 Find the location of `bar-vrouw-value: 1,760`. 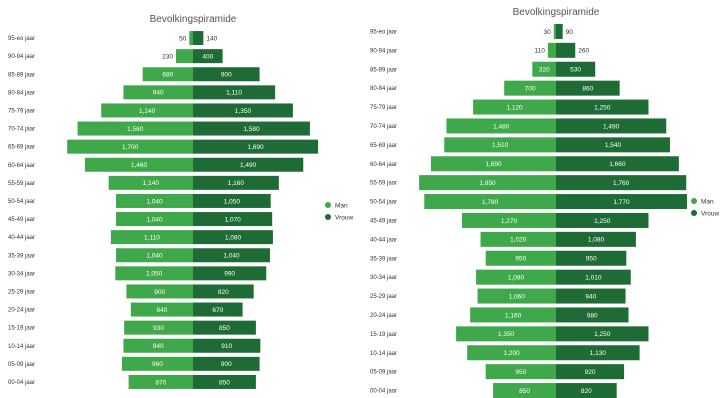

bar-vrouw-value: 1,760 is located at coordinates (621, 183).